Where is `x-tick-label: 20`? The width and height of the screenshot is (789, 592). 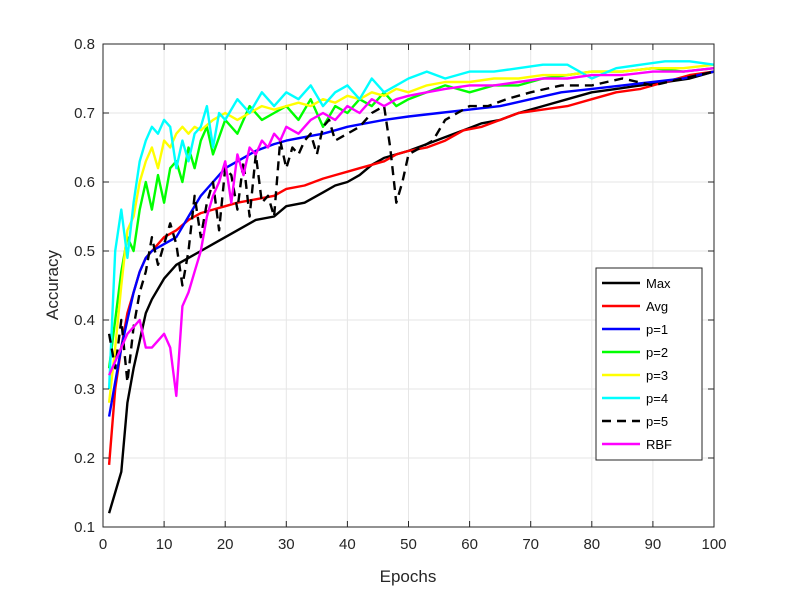
x-tick-label: 20 is located at coordinates (225, 544).